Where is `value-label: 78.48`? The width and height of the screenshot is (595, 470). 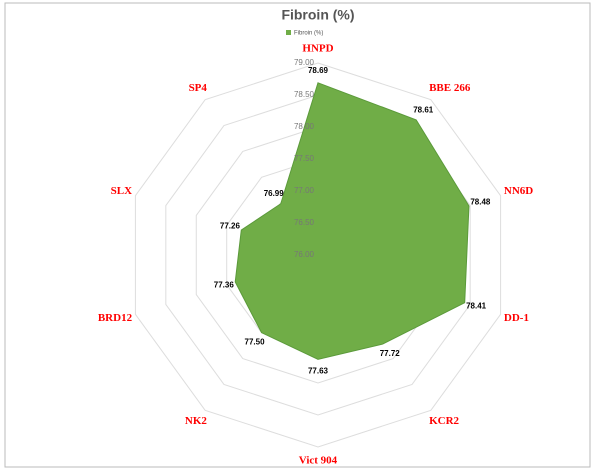
value-label: 78.48 is located at coordinates (480, 201).